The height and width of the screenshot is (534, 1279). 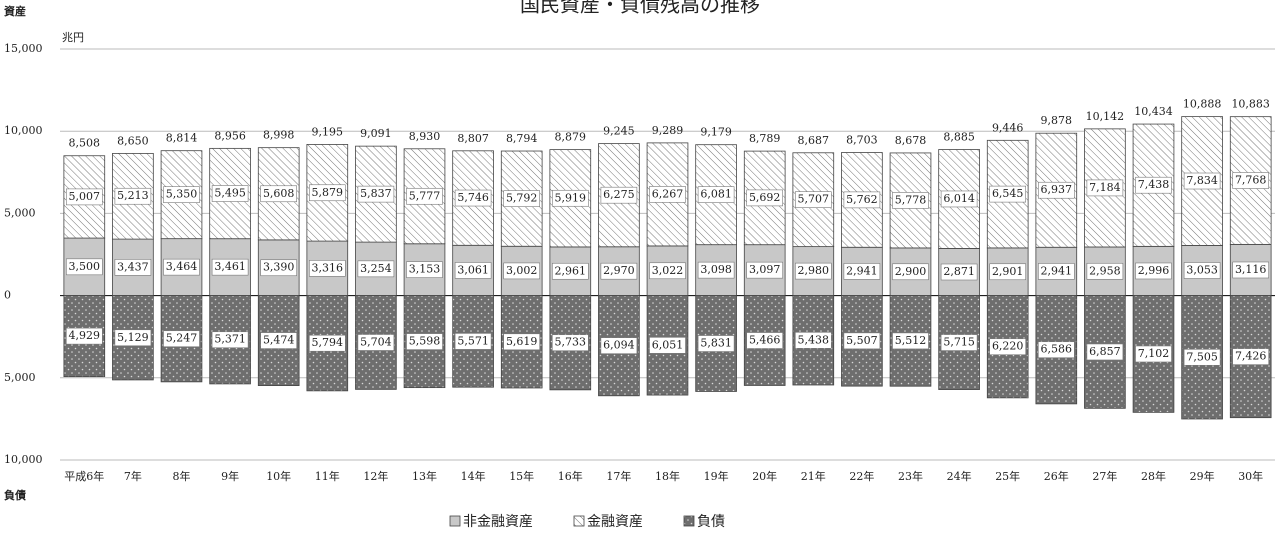 I want to click on data-label: 5,350, so click(x=182, y=194).